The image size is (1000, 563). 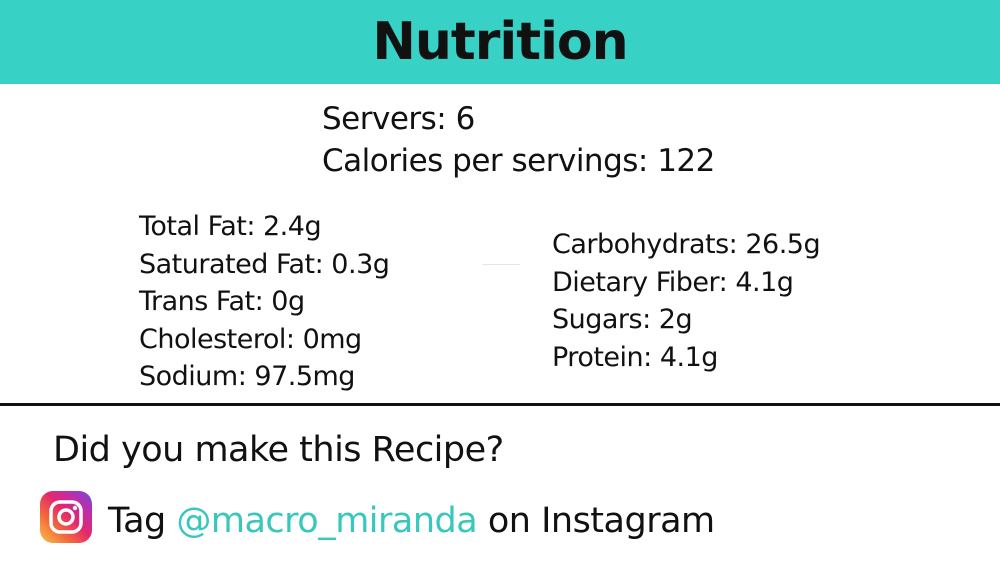 I want to click on tag-suffix: on Instagram, so click(x=596, y=521).